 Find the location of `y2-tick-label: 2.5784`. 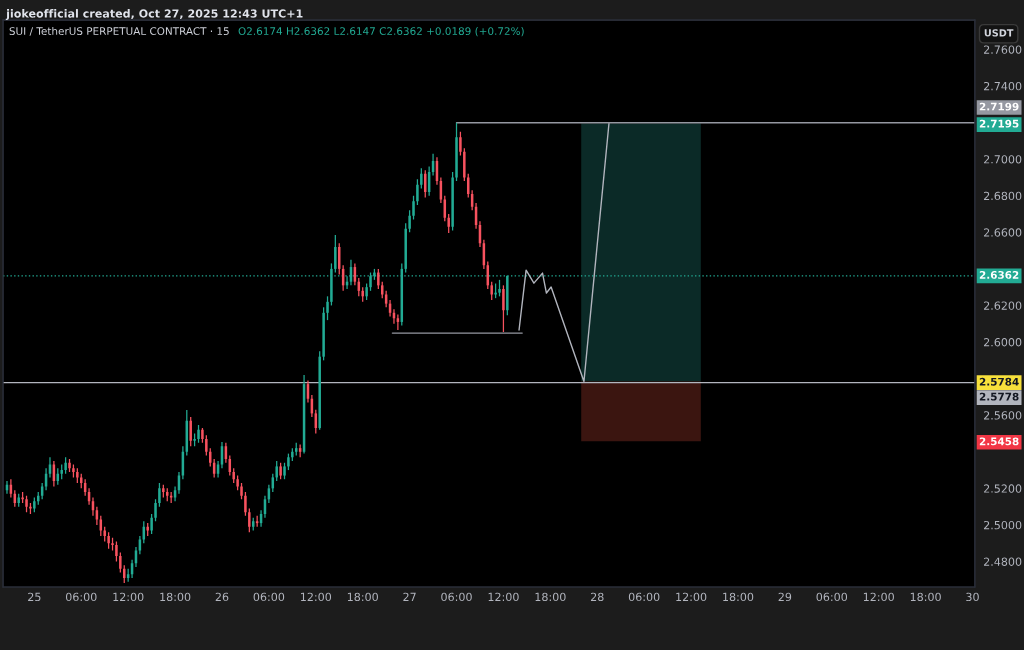

y2-tick-label: 2.5784 is located at coordinates (999, 381).